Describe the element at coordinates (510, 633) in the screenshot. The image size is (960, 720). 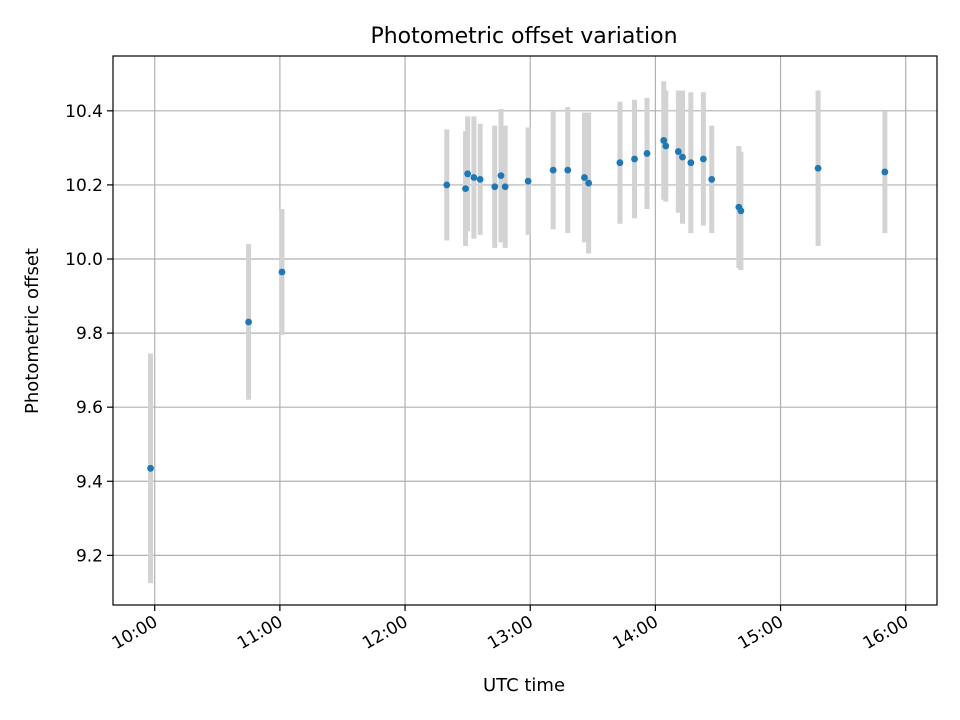
I see `x-tick-label: 13:00` at that location.